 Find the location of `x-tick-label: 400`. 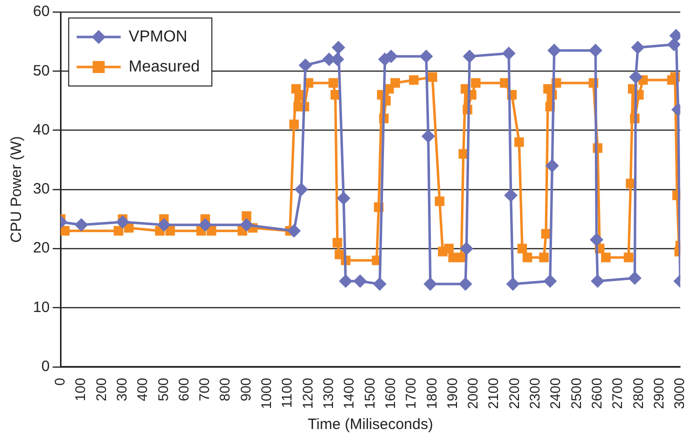

x-tick-label: 400 is located at coordinates (142, 390).